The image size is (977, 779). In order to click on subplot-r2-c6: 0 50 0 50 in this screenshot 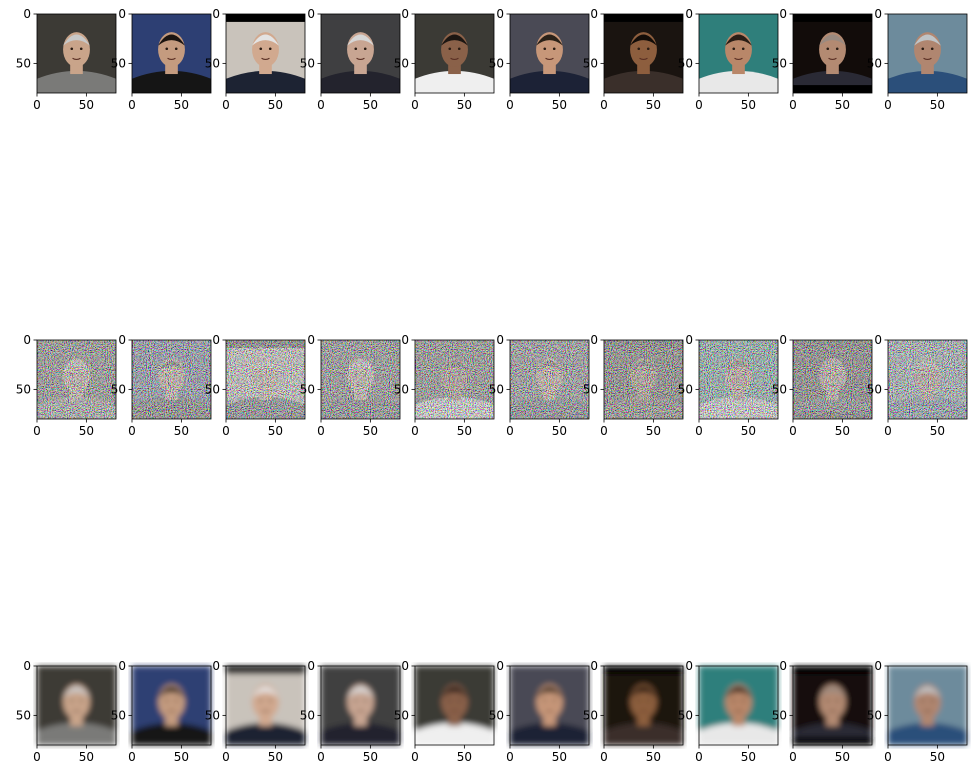, I will do `click(539, 385)`.